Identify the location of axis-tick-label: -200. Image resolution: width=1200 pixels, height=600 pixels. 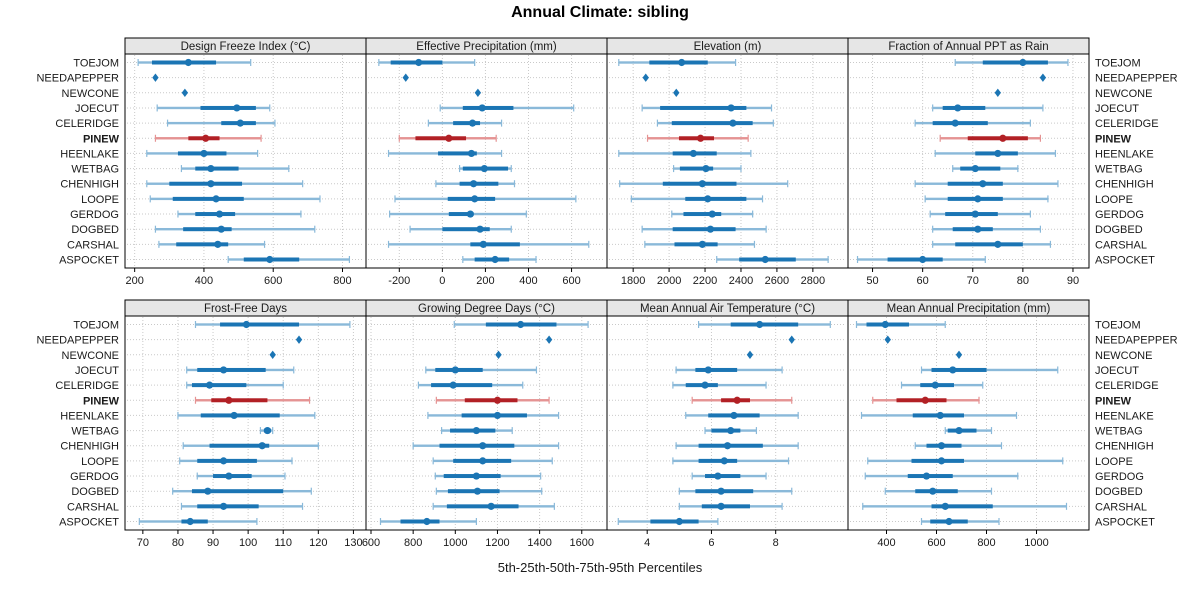
(399, 281).